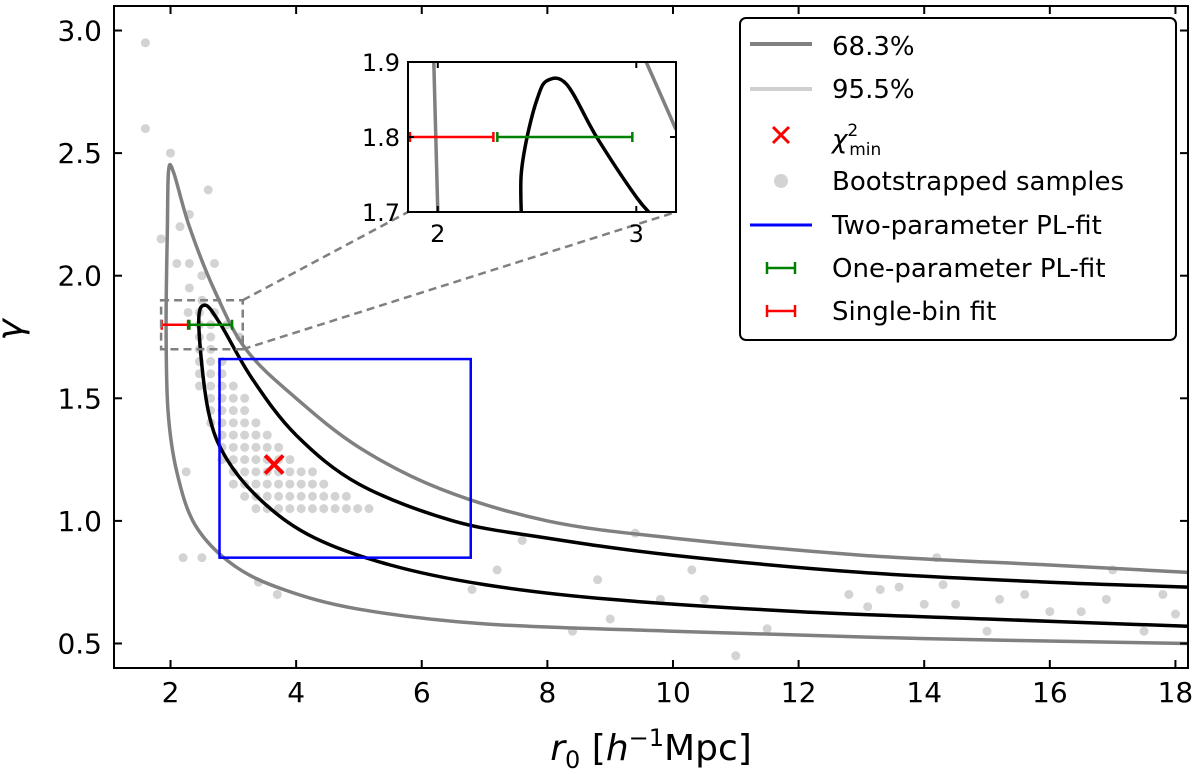 The height and width of the screenshot is (774, 1200). What do you see at coordinates (873, 47) in the screenshot?
I see `legend-c68-label: 68.3%` at bounding box center [873, 47].